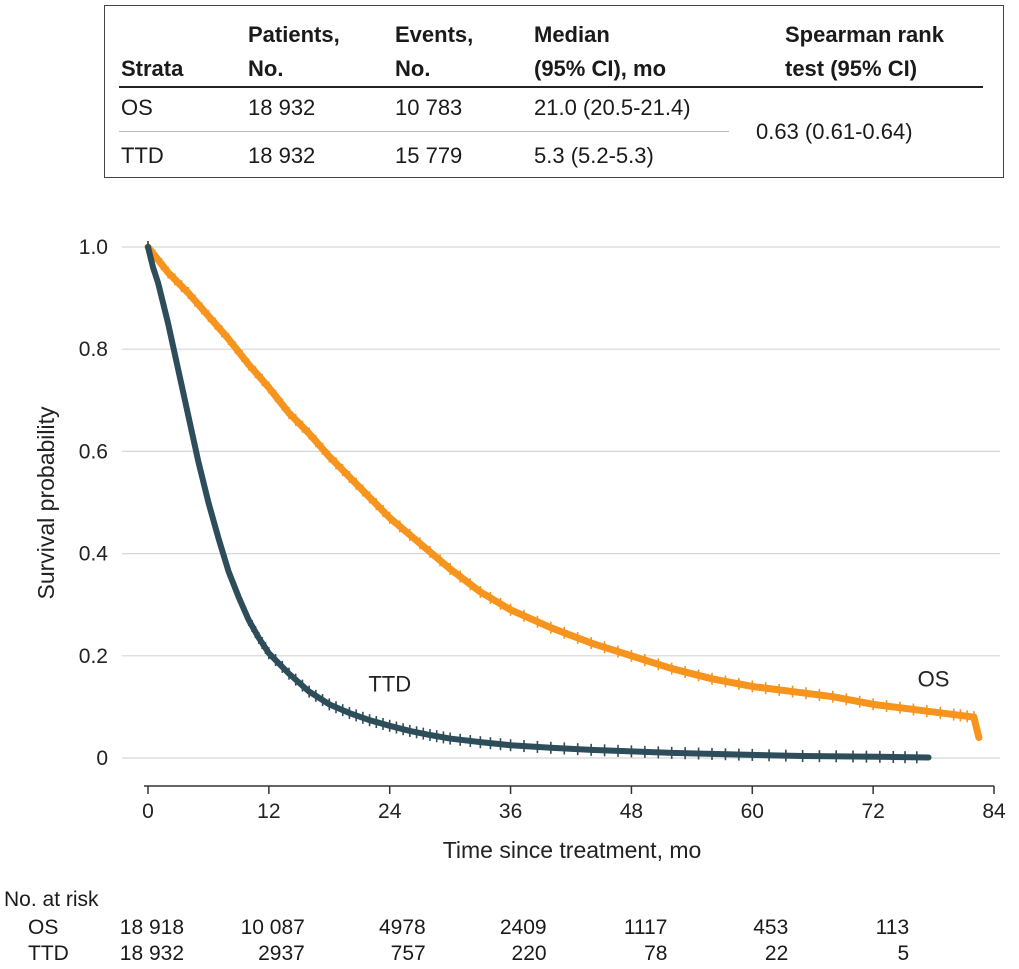 This screenshot has height=969, width=1019. I want to click on risk-label-os: OS, so click(43, 927).